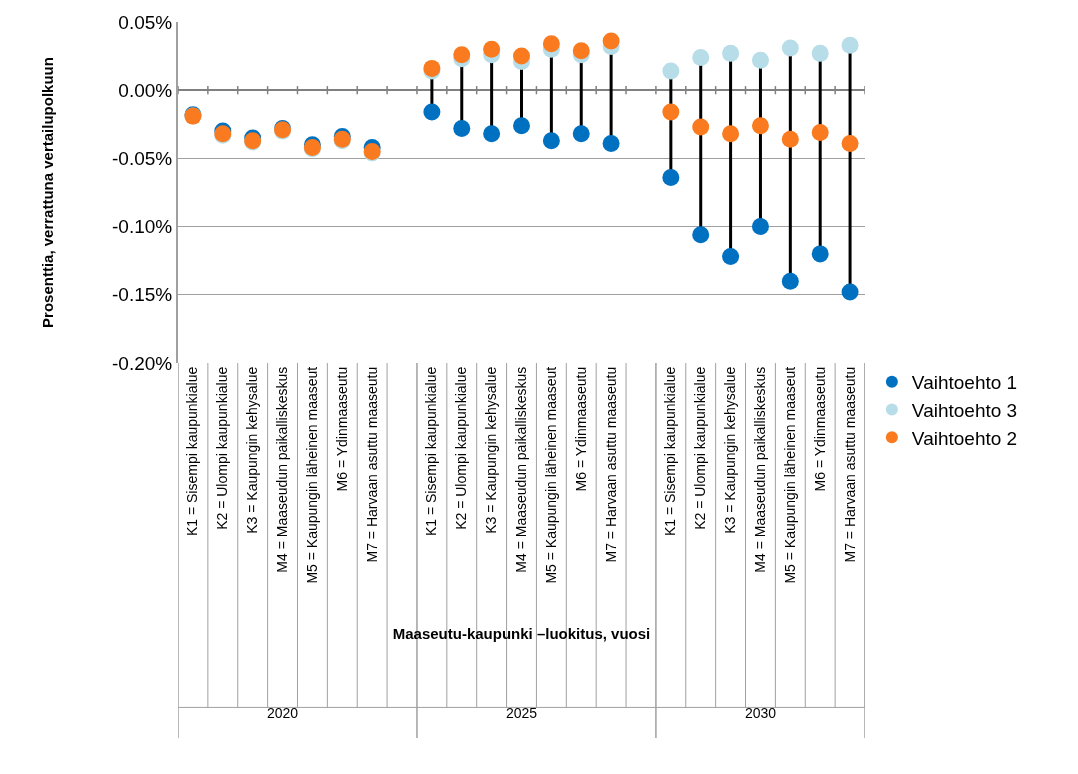  I want to click on y-tick-label: -0.15%, so click(142, 295).